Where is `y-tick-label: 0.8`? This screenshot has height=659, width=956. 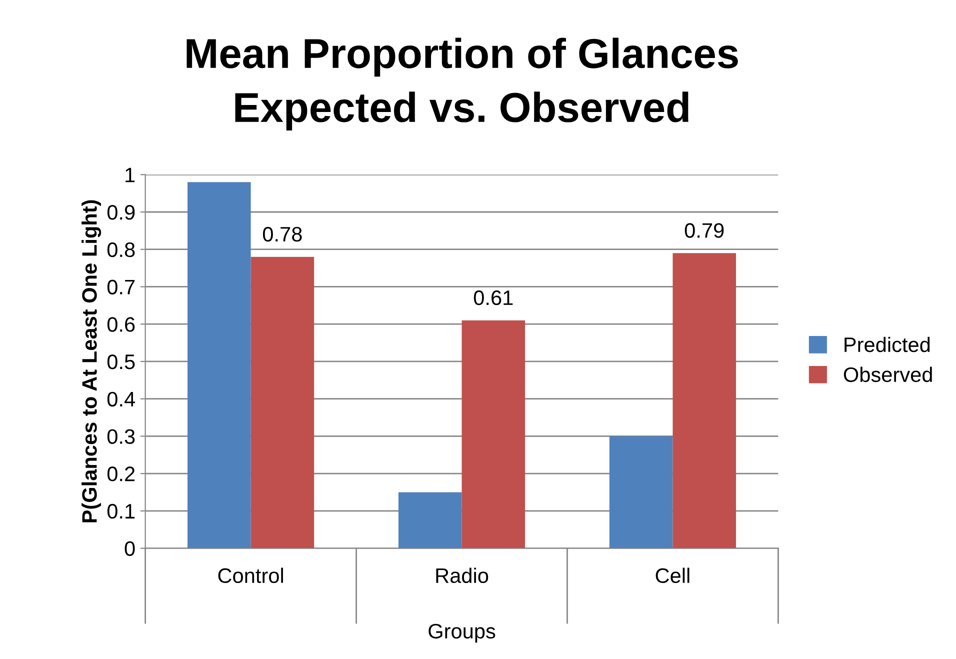 y-tick-label: 0.8 is located at coordinates (121, 250).